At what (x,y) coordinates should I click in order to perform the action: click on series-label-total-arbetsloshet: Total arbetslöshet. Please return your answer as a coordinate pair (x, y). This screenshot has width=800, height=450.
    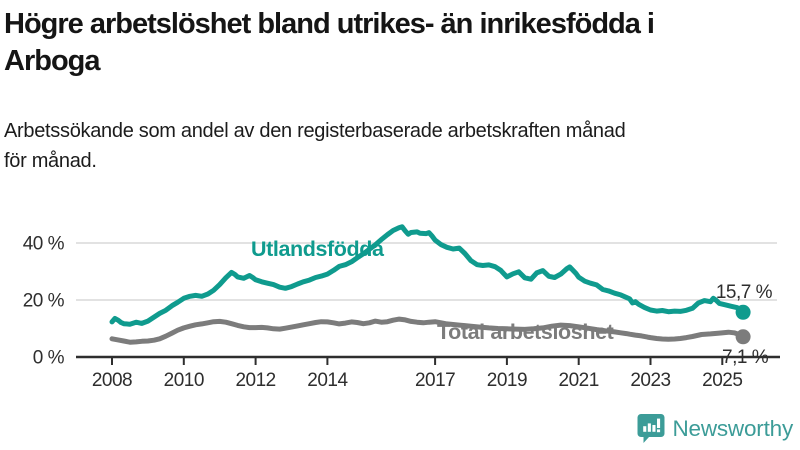
    Looking at the image, I should click on (525, 332).